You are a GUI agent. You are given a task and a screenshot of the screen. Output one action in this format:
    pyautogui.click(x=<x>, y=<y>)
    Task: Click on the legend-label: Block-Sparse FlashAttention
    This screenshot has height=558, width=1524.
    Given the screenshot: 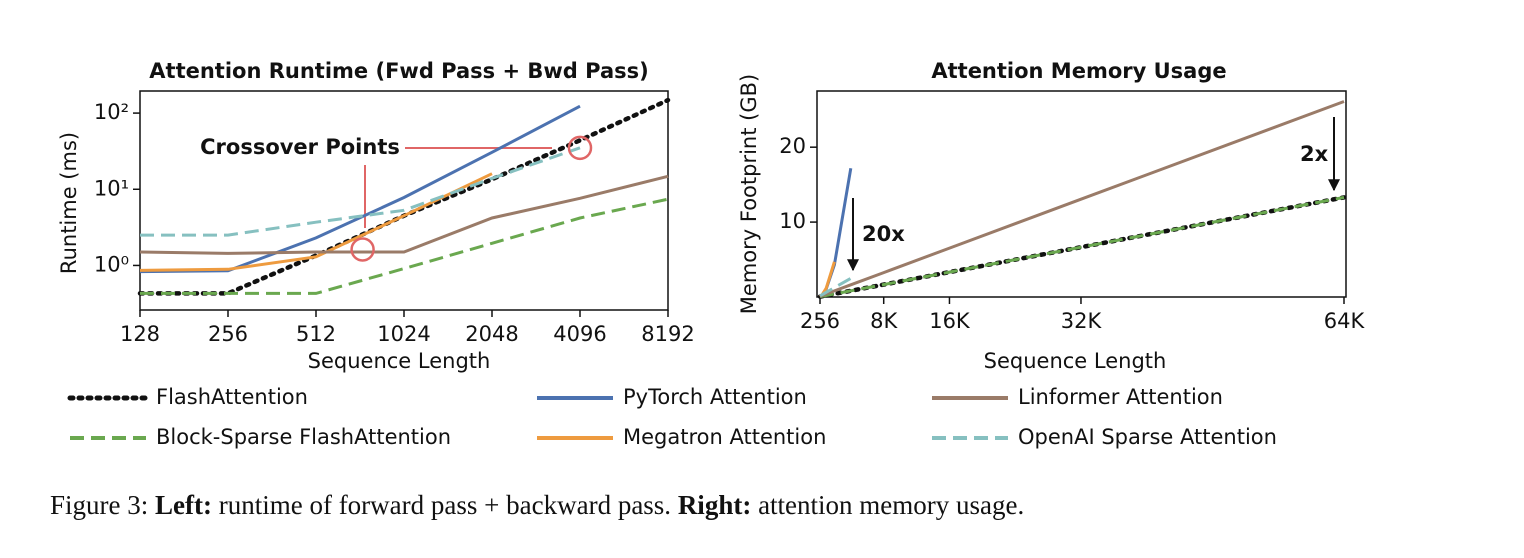 What is the action you would take?
    pyautogui.click(x=303, y=437)
    